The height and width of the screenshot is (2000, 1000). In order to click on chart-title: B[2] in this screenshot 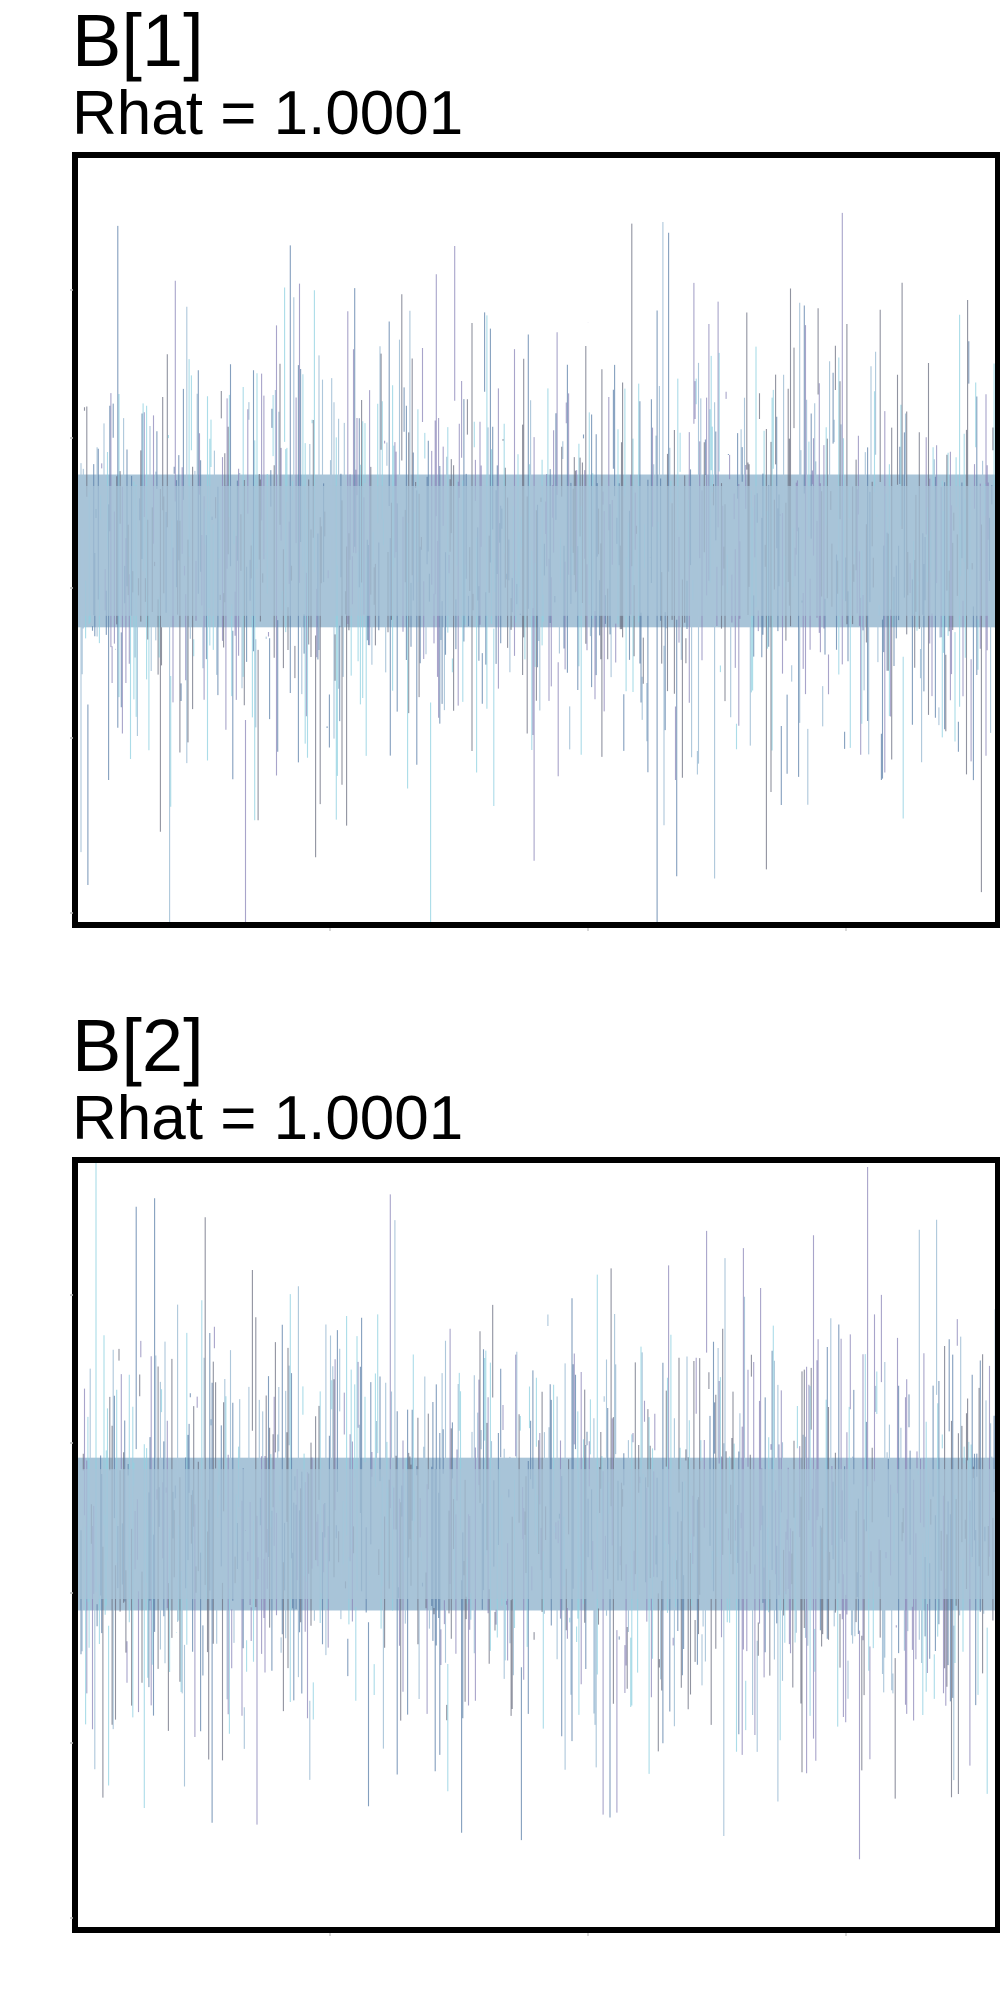, I will do `click(138, 1045)`.